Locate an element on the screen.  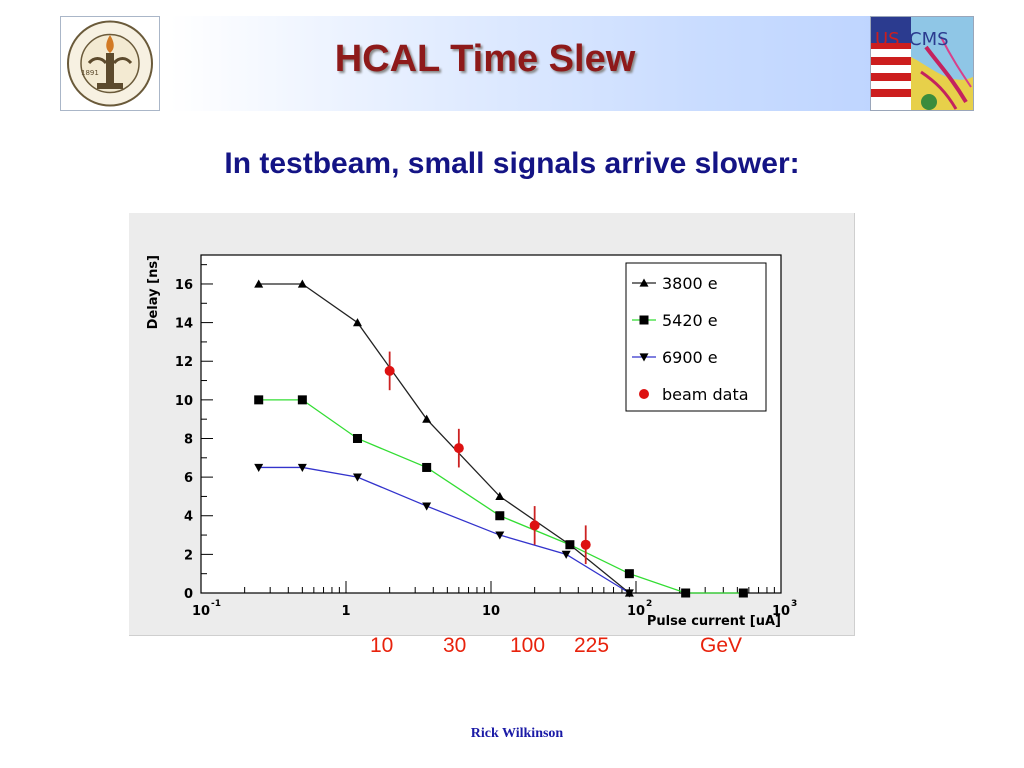
energy-label-100: 100 is located at coordinates (528, 645).